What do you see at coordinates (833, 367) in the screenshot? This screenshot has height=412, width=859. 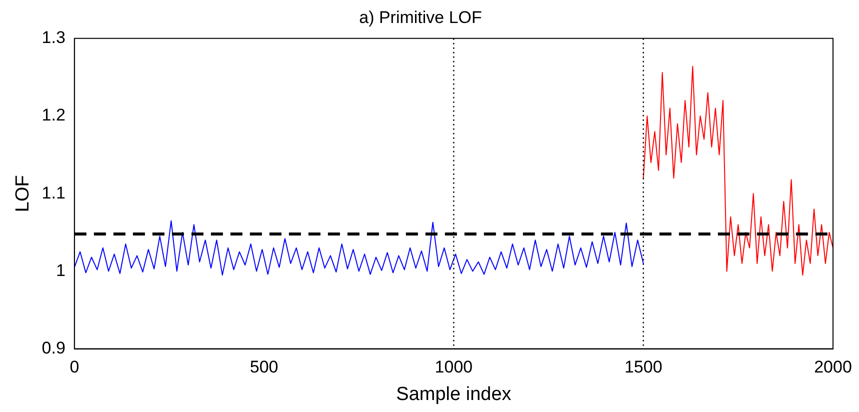 I see `x-tick-label: 2000` at bounding box center [833, 367].